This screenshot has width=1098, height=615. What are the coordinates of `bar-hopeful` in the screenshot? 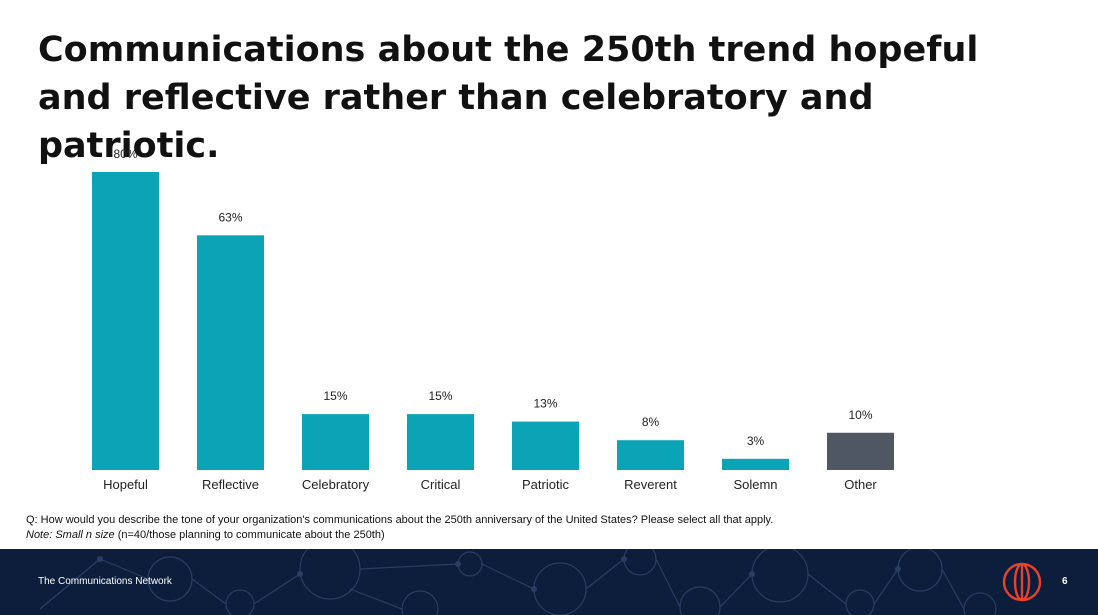 It's located at (125, 321).